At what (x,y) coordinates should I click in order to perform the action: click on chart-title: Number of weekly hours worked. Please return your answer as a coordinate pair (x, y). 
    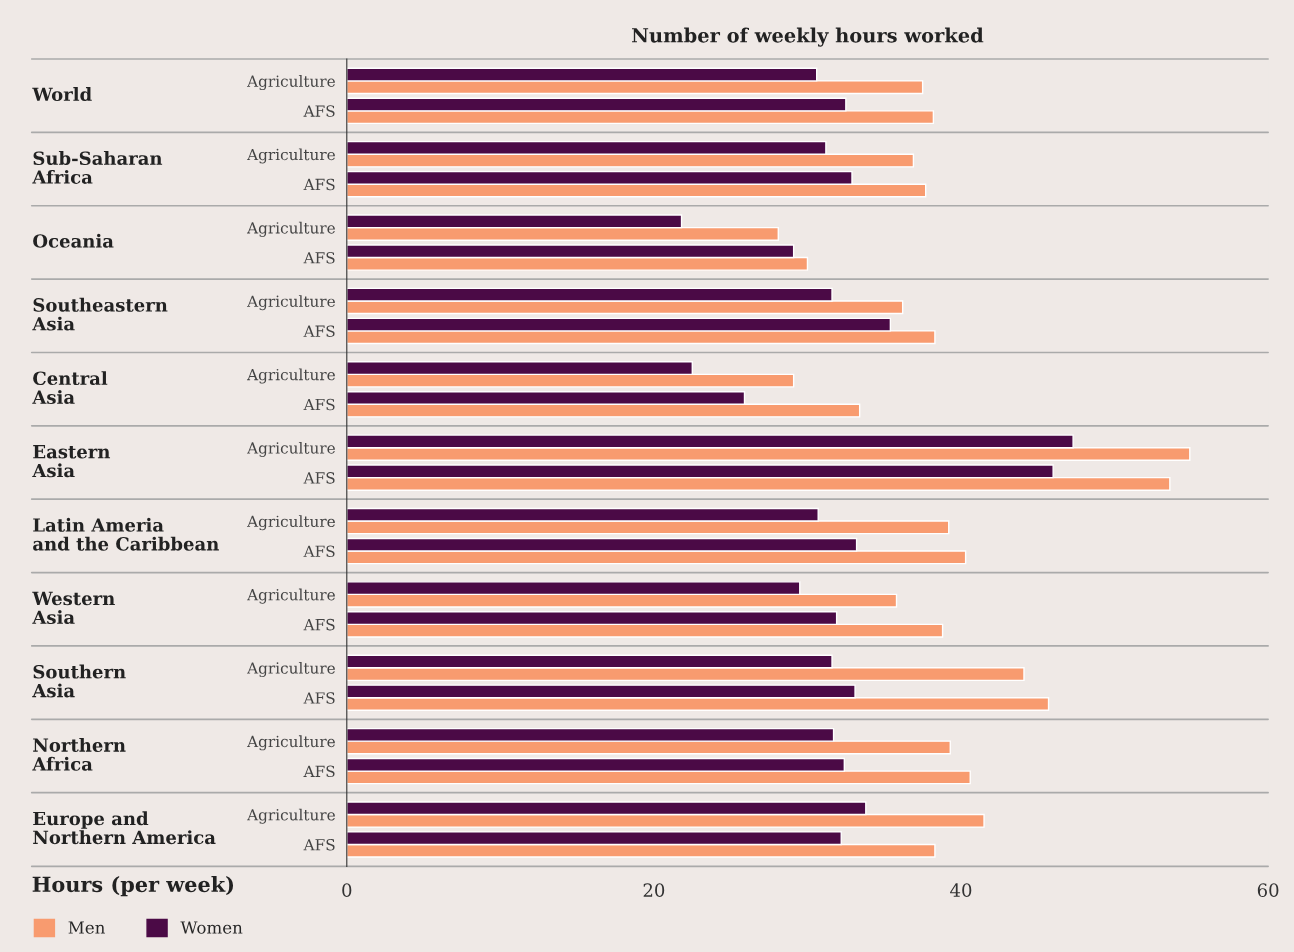
    Looking at the image, I should click on (808, 37).